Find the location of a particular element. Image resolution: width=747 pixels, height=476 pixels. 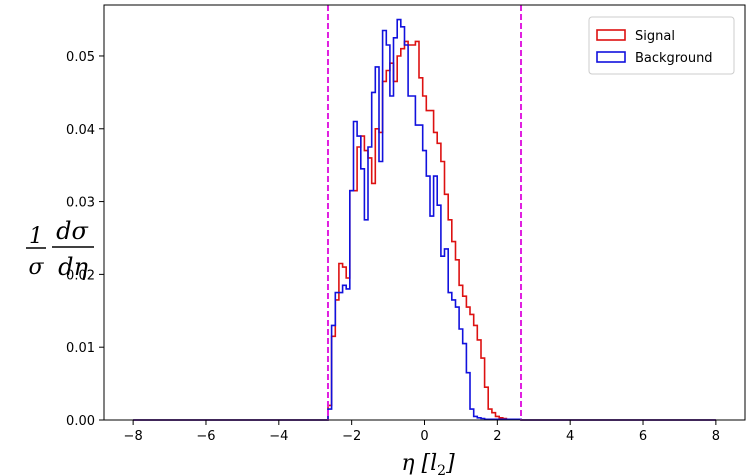

y-tick-label: 0.03 is located at coordinates (80, 203).